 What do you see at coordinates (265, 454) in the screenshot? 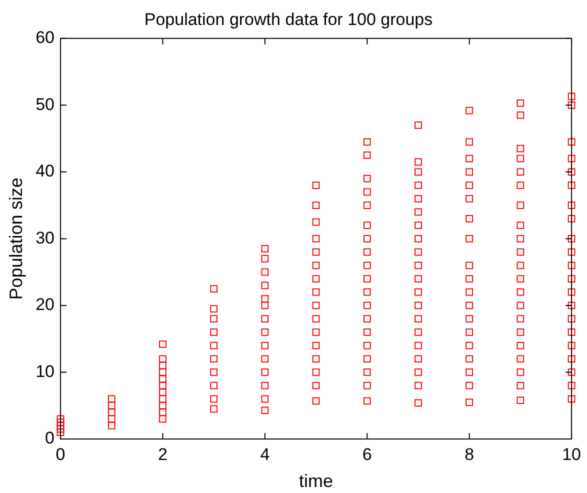
I see `x-tick-label: 4` at bounding box center [265, 454].